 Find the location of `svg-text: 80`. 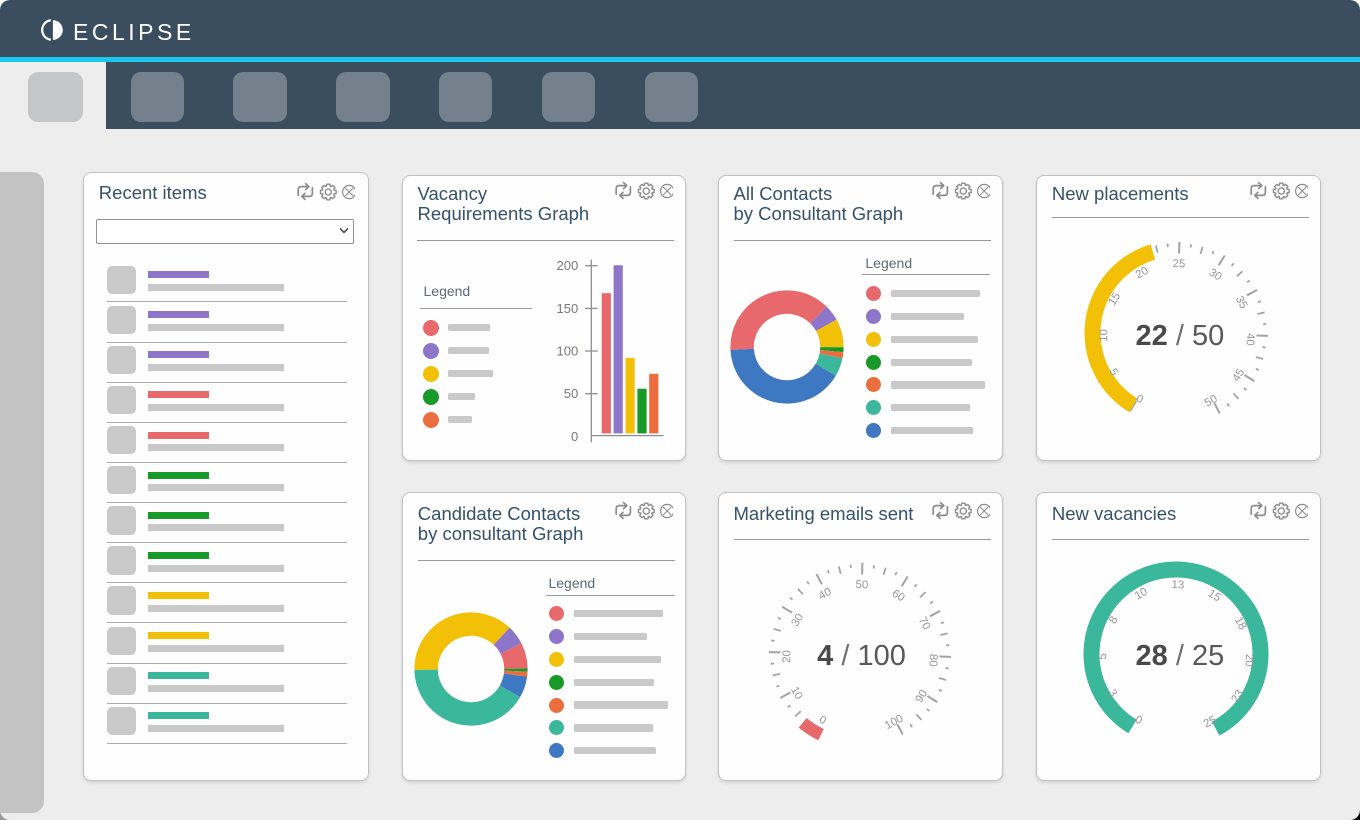

svg-text: 80 is located at coordinates (932, 660).